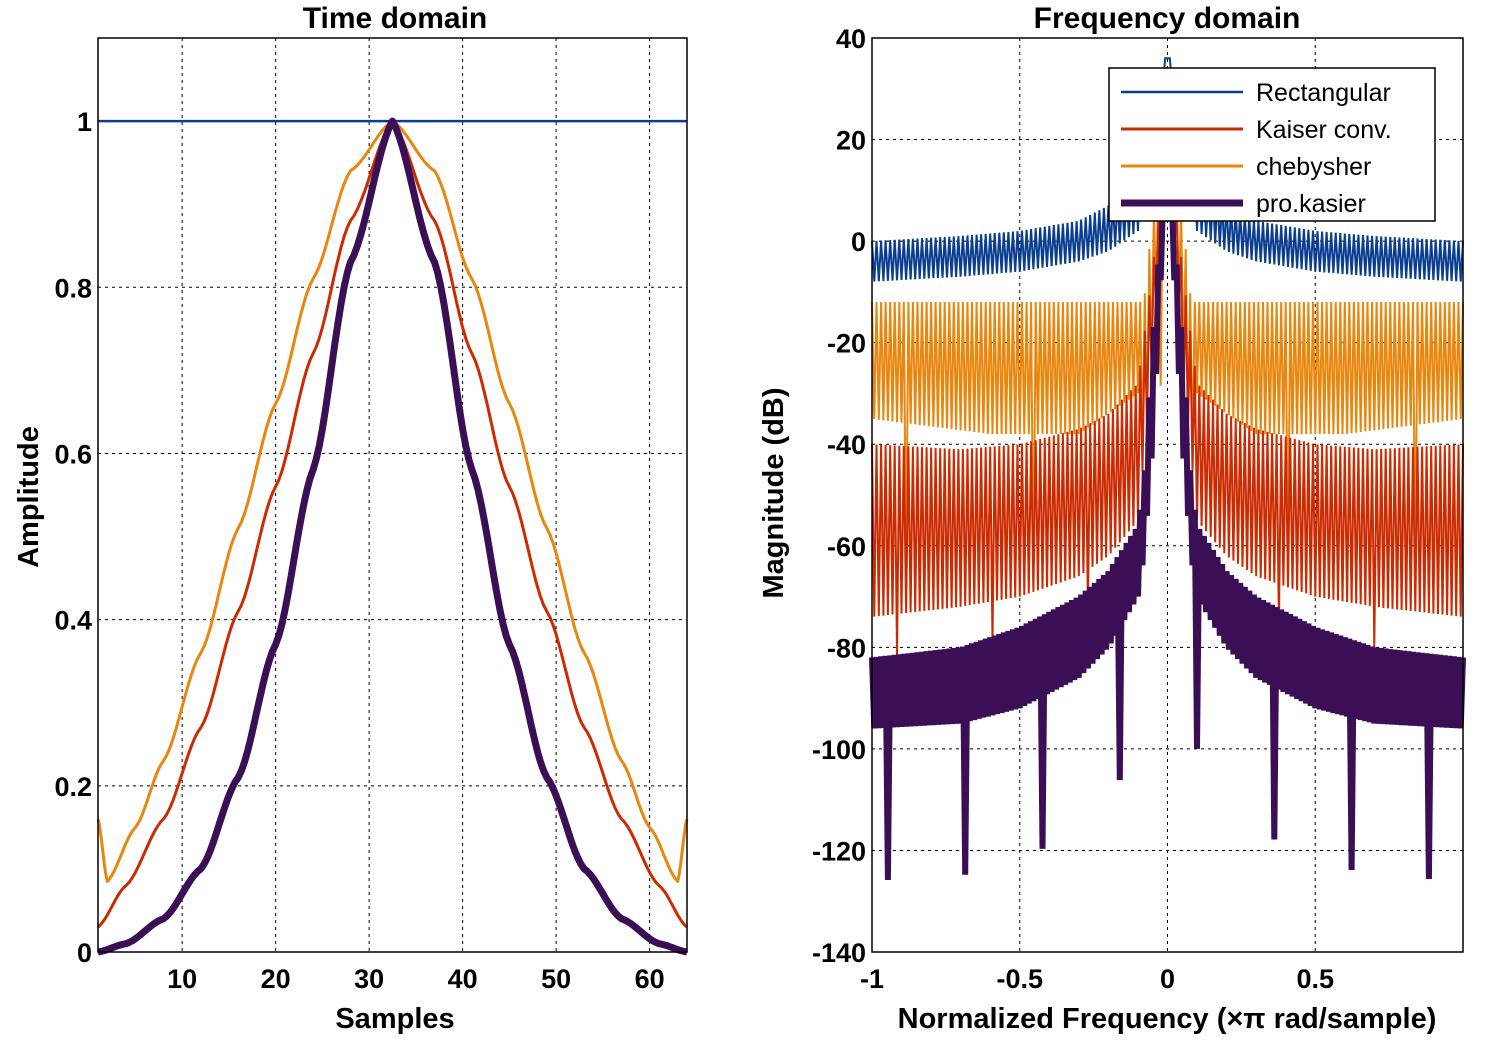 Image resolution: width=1500 pixels, height=1040 pixels. What do you see at coordinates (73, 288) in the screenshot?
I see `time-ytick-label: 0.8` at bounding box center [73, 288].